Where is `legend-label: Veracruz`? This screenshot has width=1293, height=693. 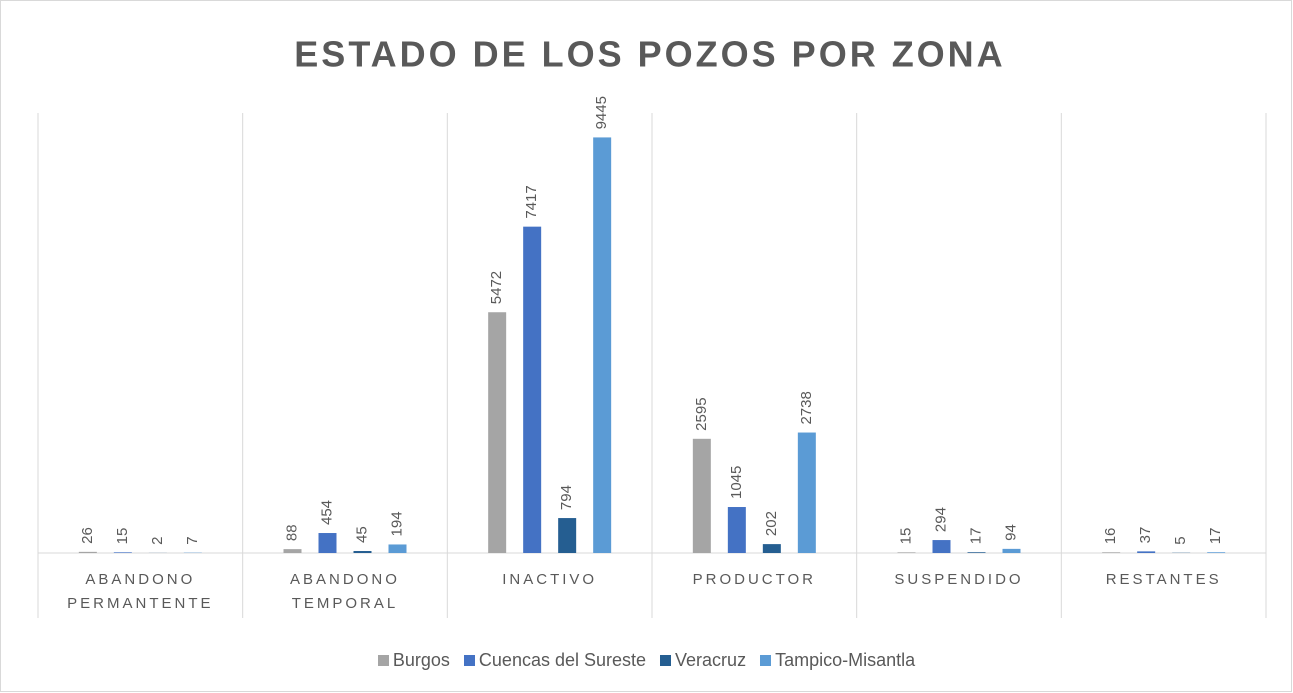
legend-label: Veracruz is located at coordinates (711, 660).